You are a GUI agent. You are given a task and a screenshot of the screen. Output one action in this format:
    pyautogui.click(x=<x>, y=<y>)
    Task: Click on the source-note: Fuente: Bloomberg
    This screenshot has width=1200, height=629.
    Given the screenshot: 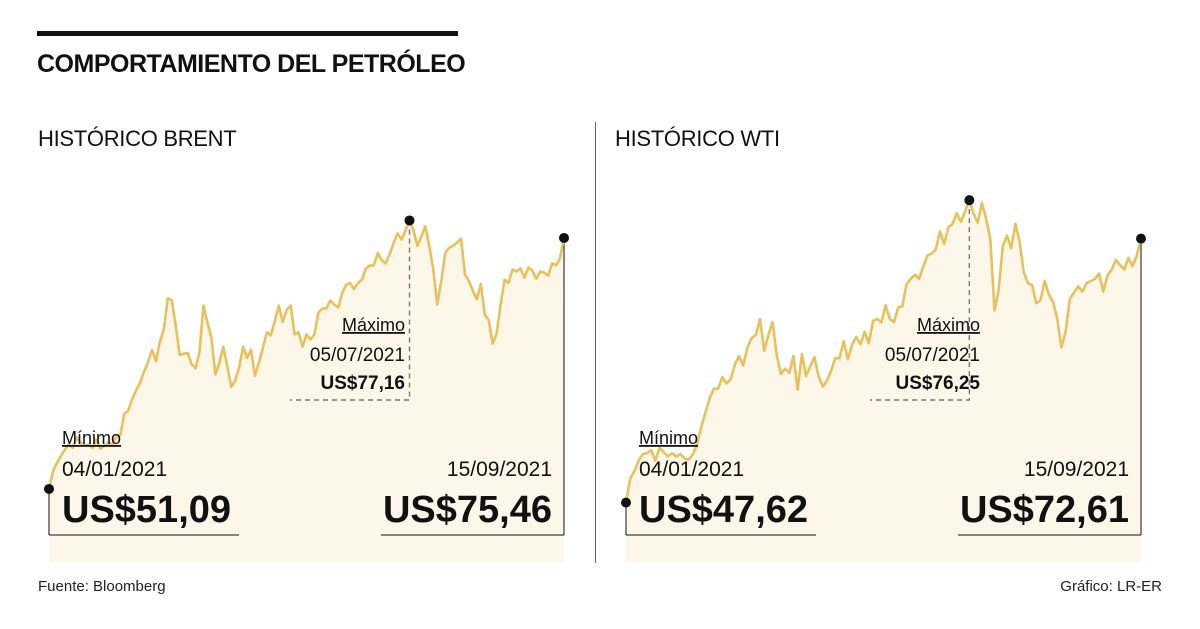 What is the action you would take?
    pyautogui.click(x=102, y=586)
    